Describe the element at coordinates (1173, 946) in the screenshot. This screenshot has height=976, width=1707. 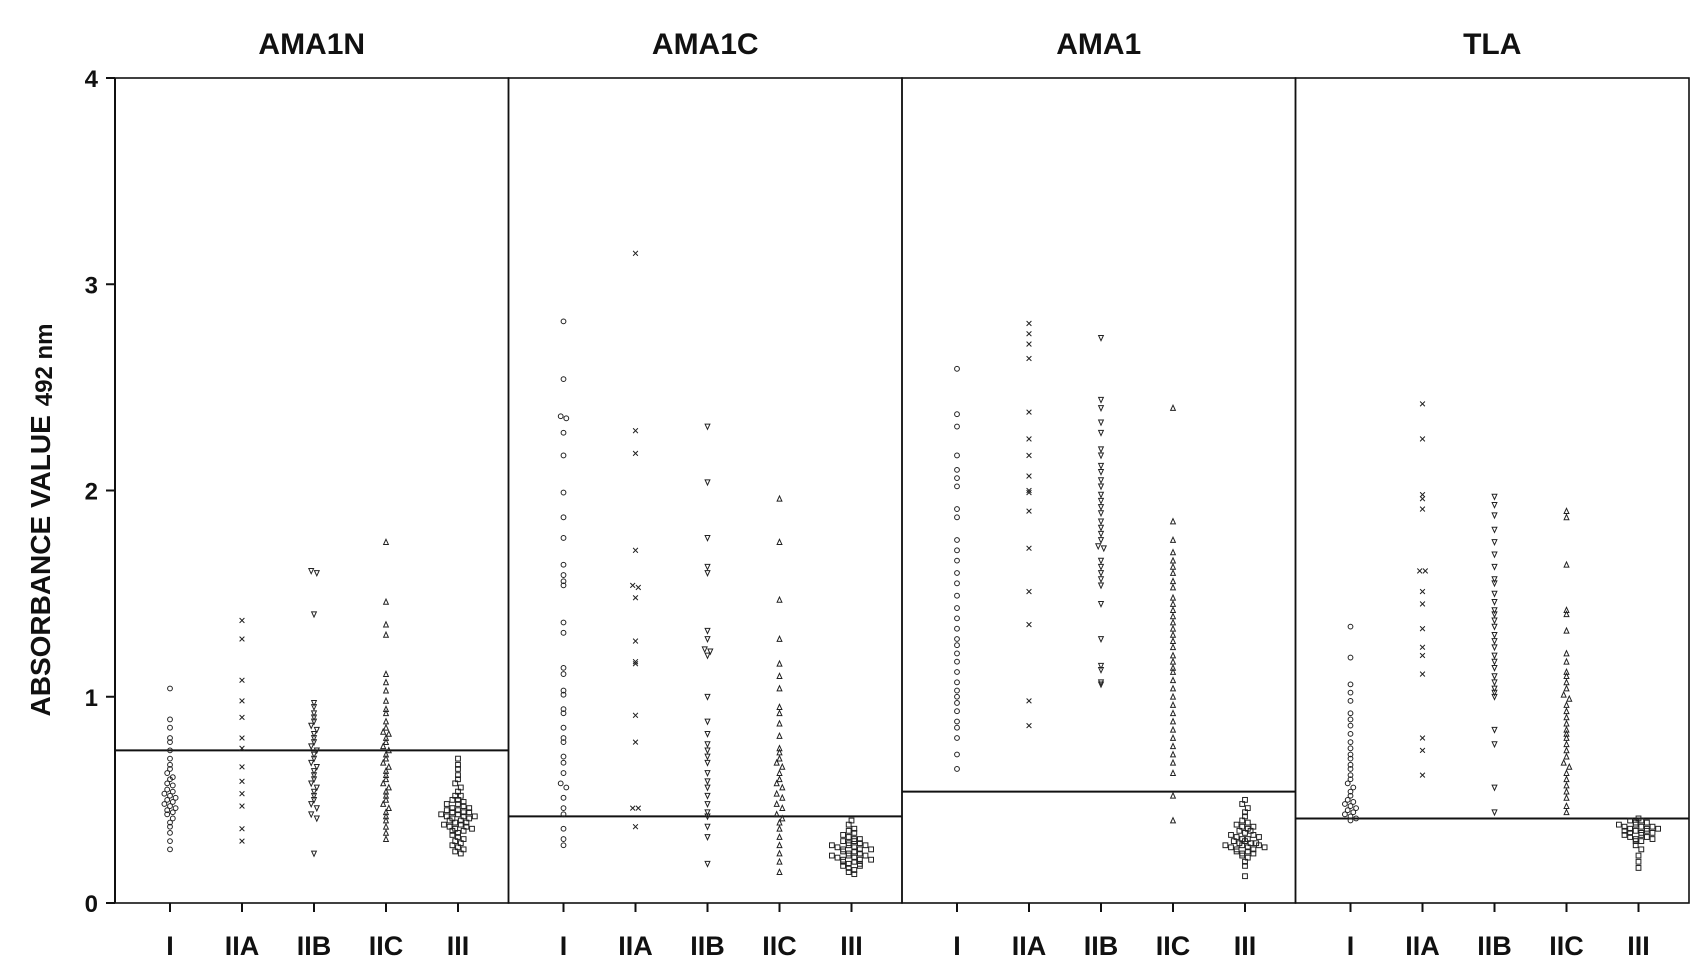
I see `x-category-label: IIC` at that location.